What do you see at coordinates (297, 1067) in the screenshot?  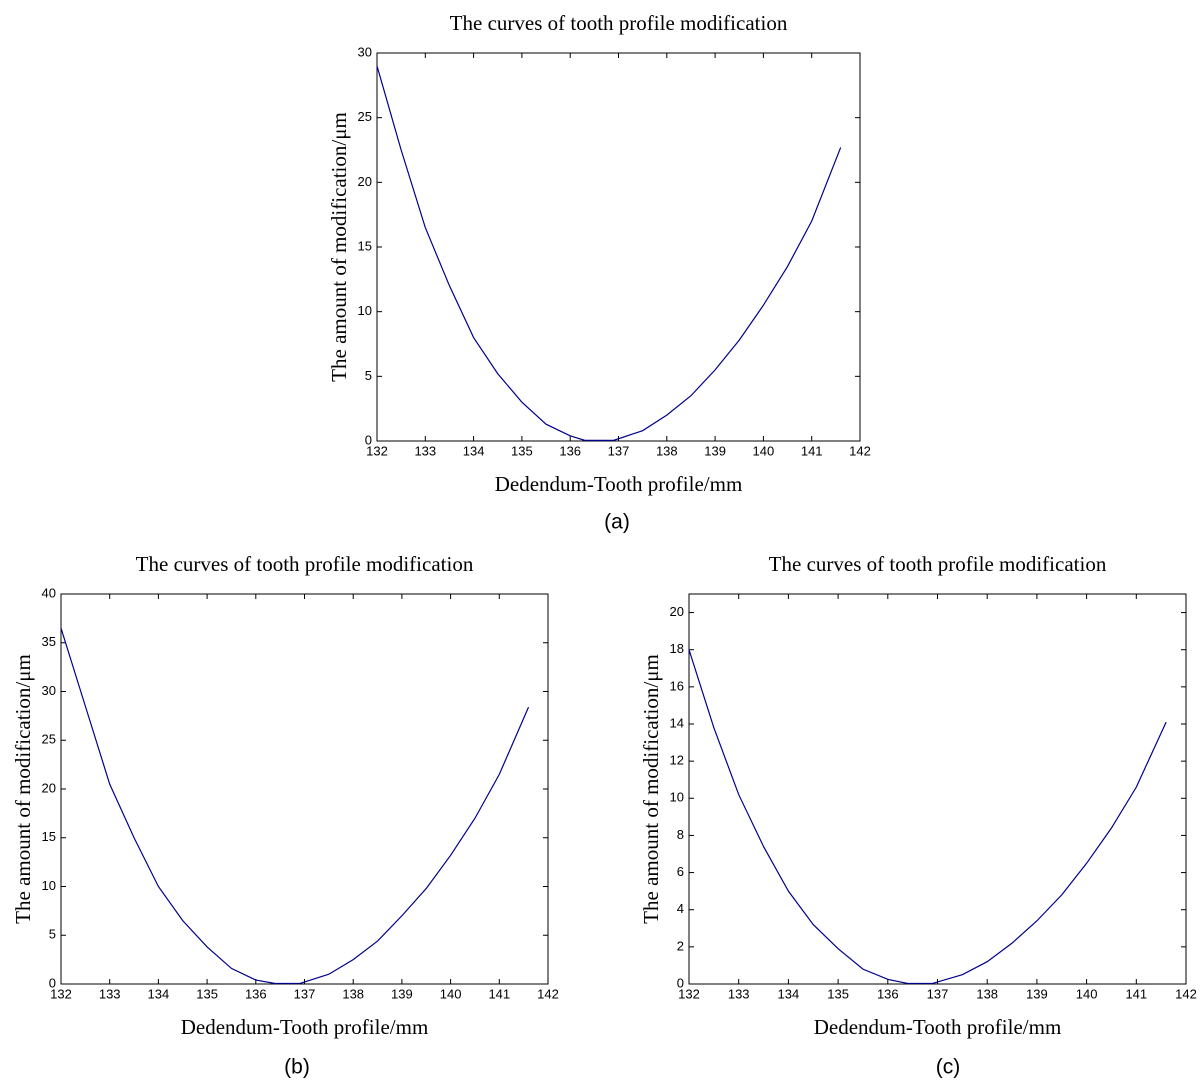 I see `caption: (b)` at bounding box center [297, 1067].